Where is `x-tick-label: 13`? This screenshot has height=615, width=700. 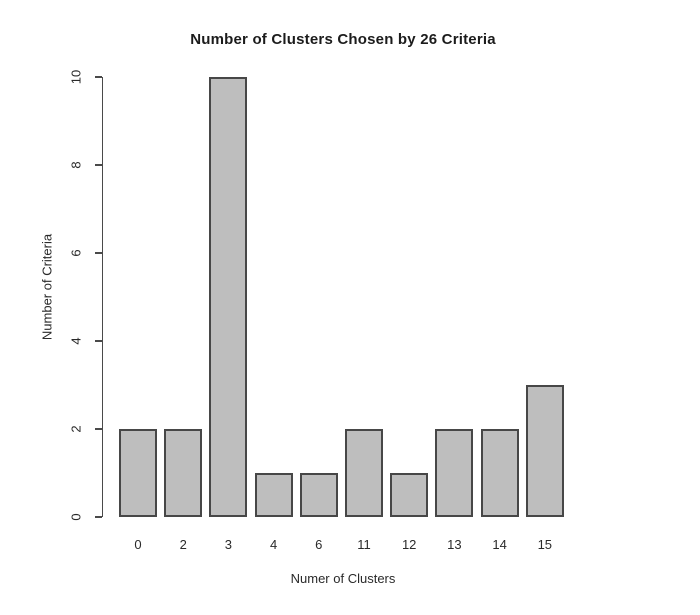
x-tick-label: 13 is located at coordinates (454, 544).